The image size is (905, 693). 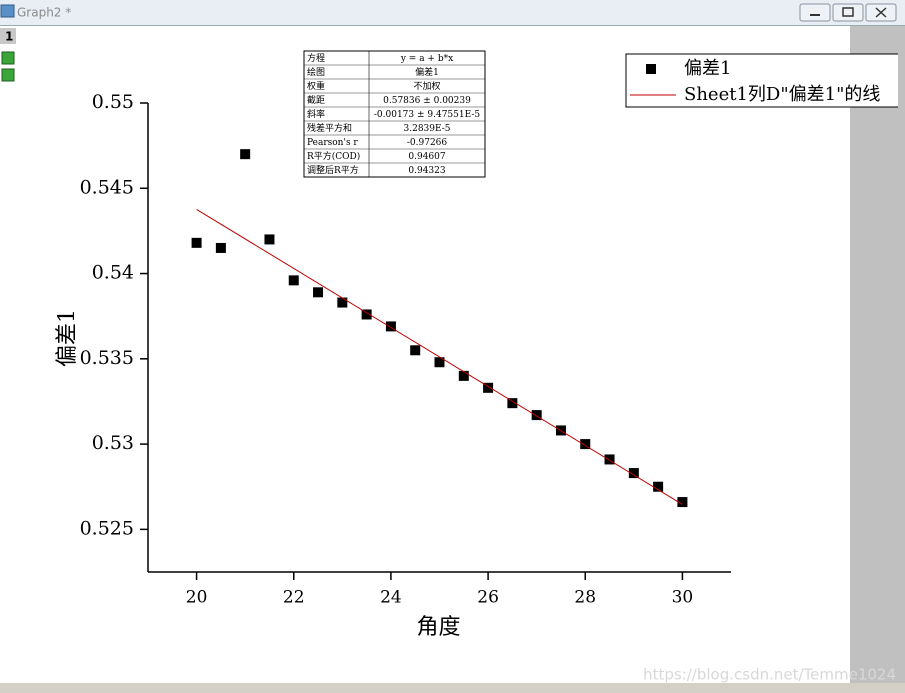 I want to click on maximize-glyph, so click(x=848, y=12).